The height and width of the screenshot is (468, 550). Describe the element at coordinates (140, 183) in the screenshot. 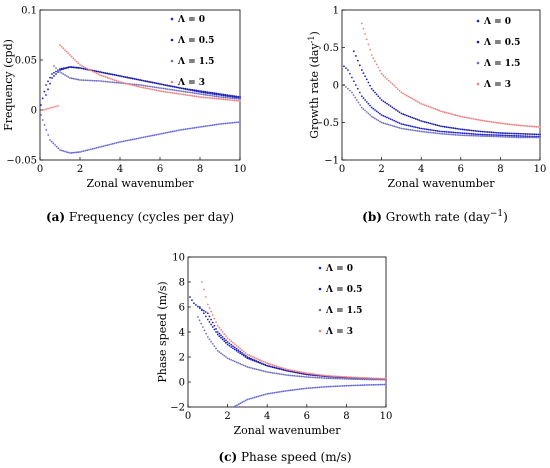

I see `x-axis-label-a: Zonal wavenumber` at that location.